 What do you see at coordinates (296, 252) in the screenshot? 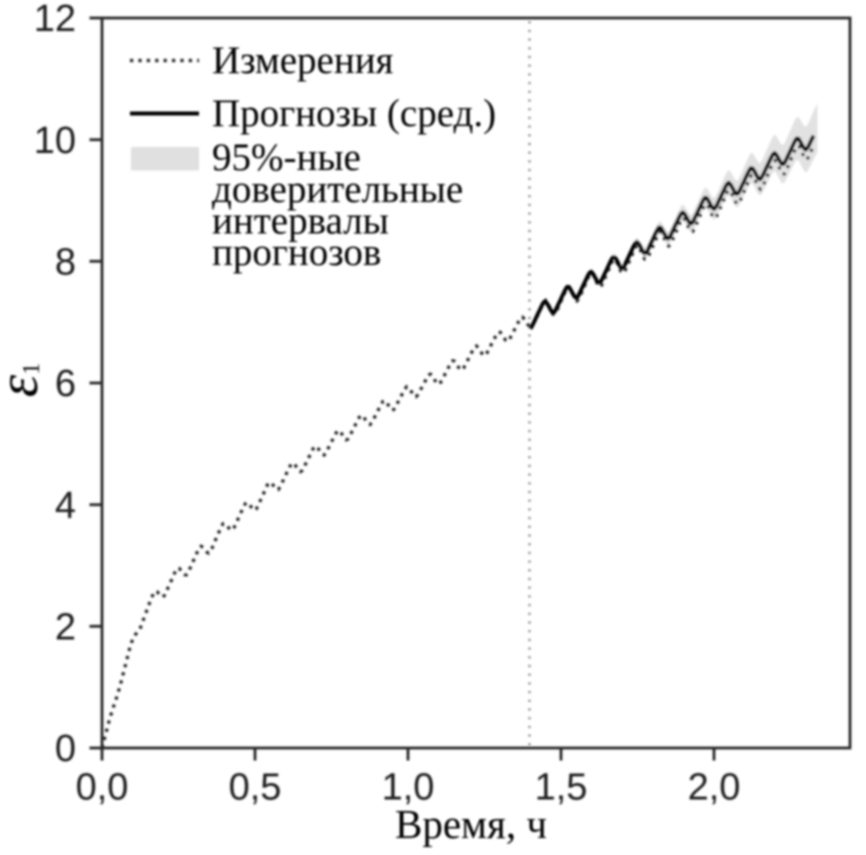
I see `svg-text: прогнозов` at bounding box center [296, 252].